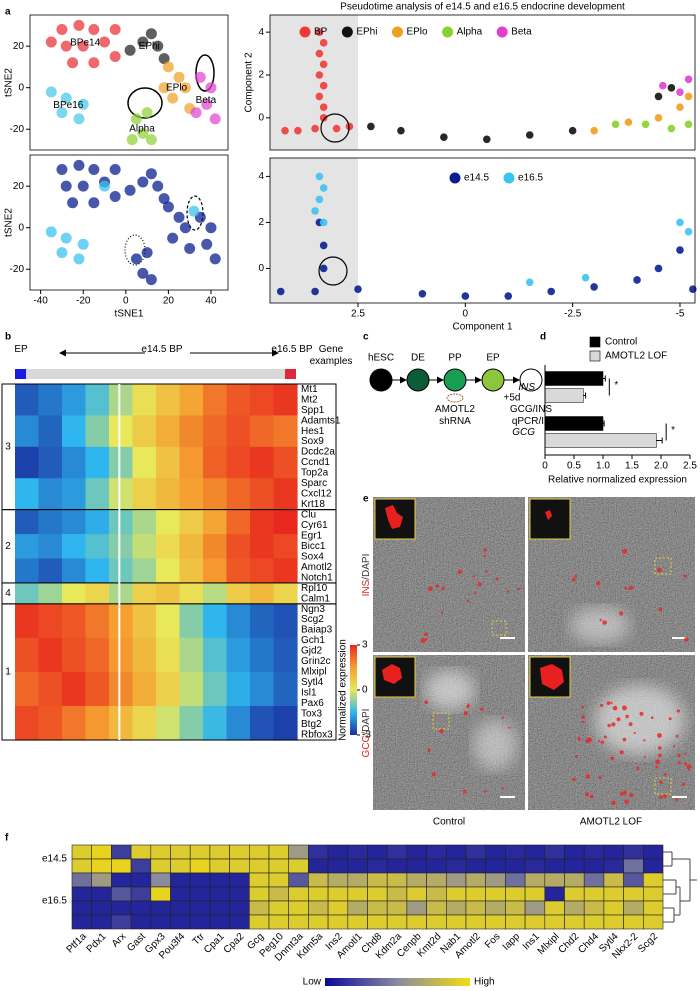 Image resolution: width=700 pixels, height=991 pixels. What do you see at coordinates (604, 423) in the screenshot?
I see `error-bar` at bounding box center [604, 423].